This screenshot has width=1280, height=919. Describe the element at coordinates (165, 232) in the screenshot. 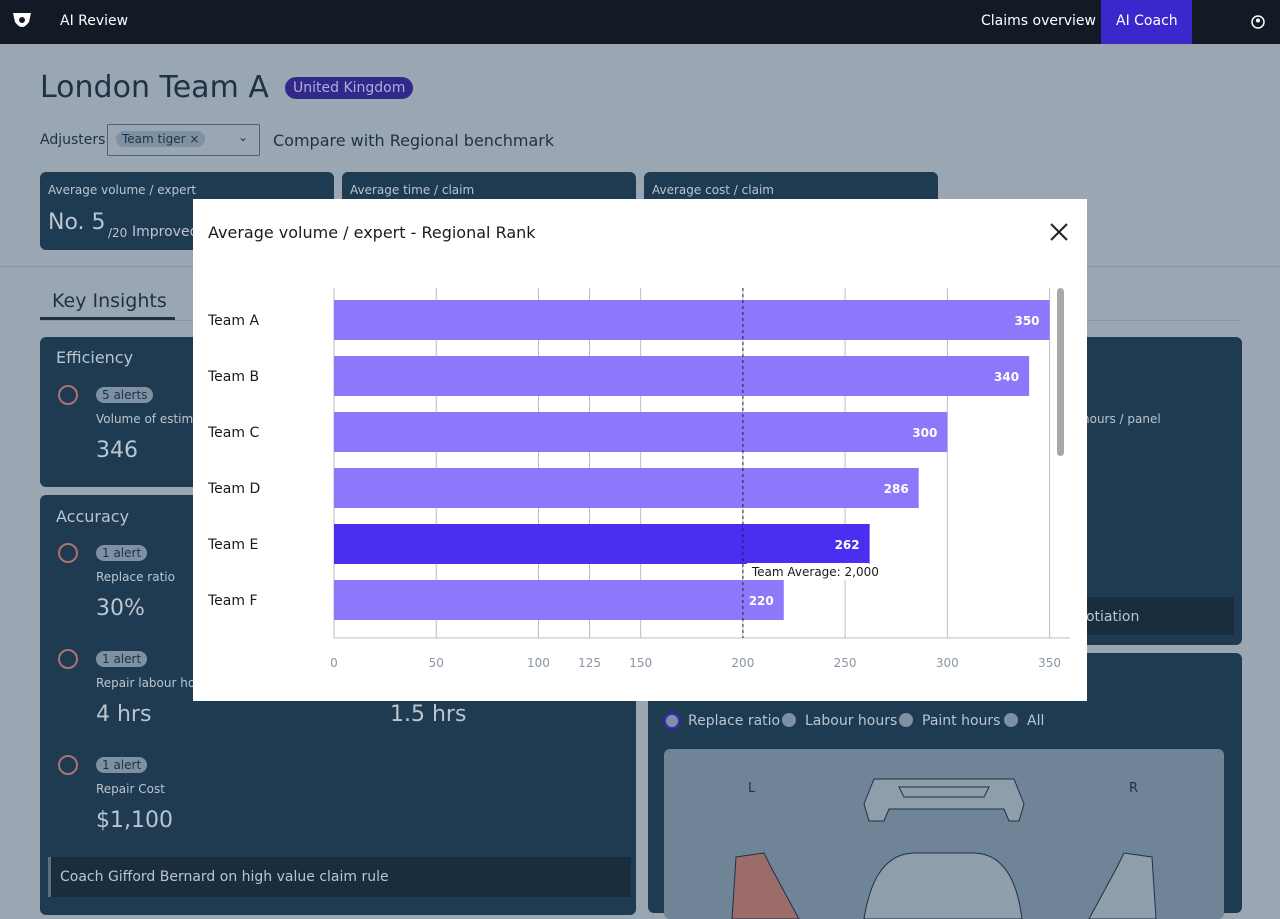

I see `card-note: Improved` at that location.